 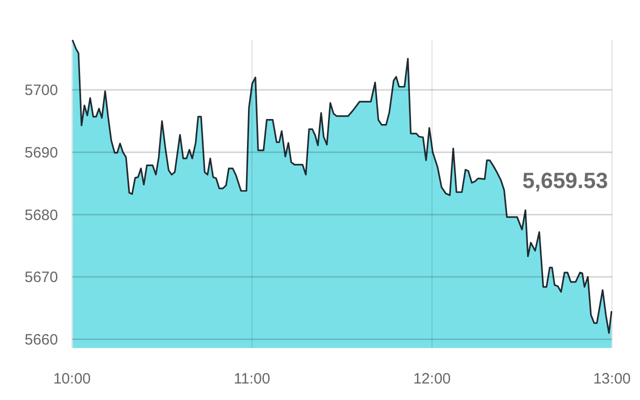 I want to click on x-tick-label: 13:00, so click(x=612, y=379).